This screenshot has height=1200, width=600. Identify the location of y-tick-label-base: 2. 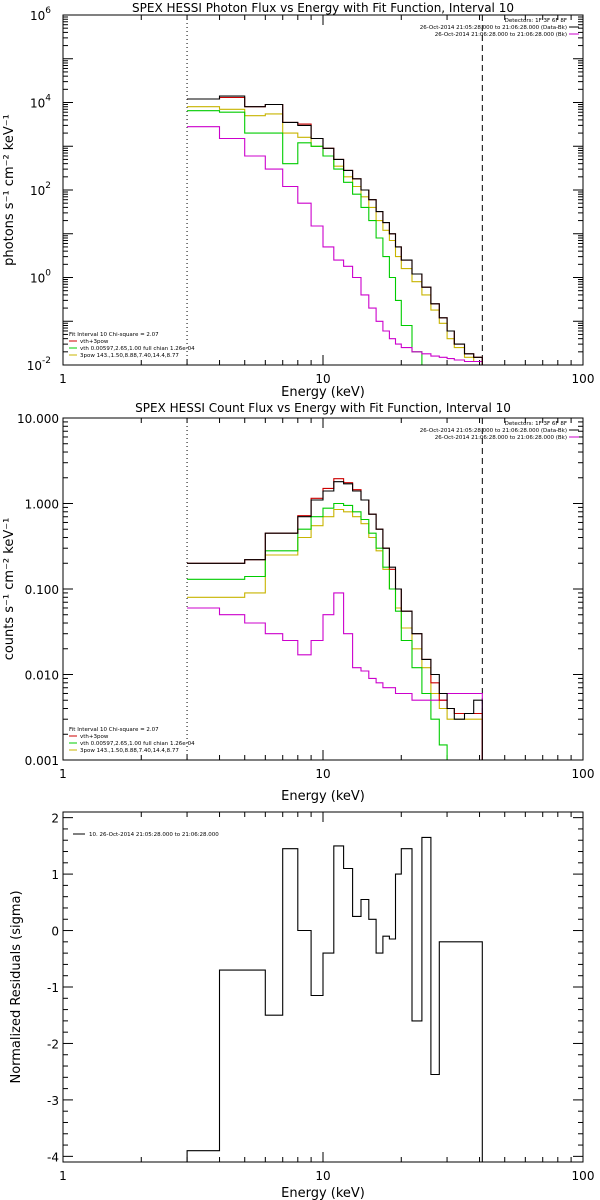
(55, 819).